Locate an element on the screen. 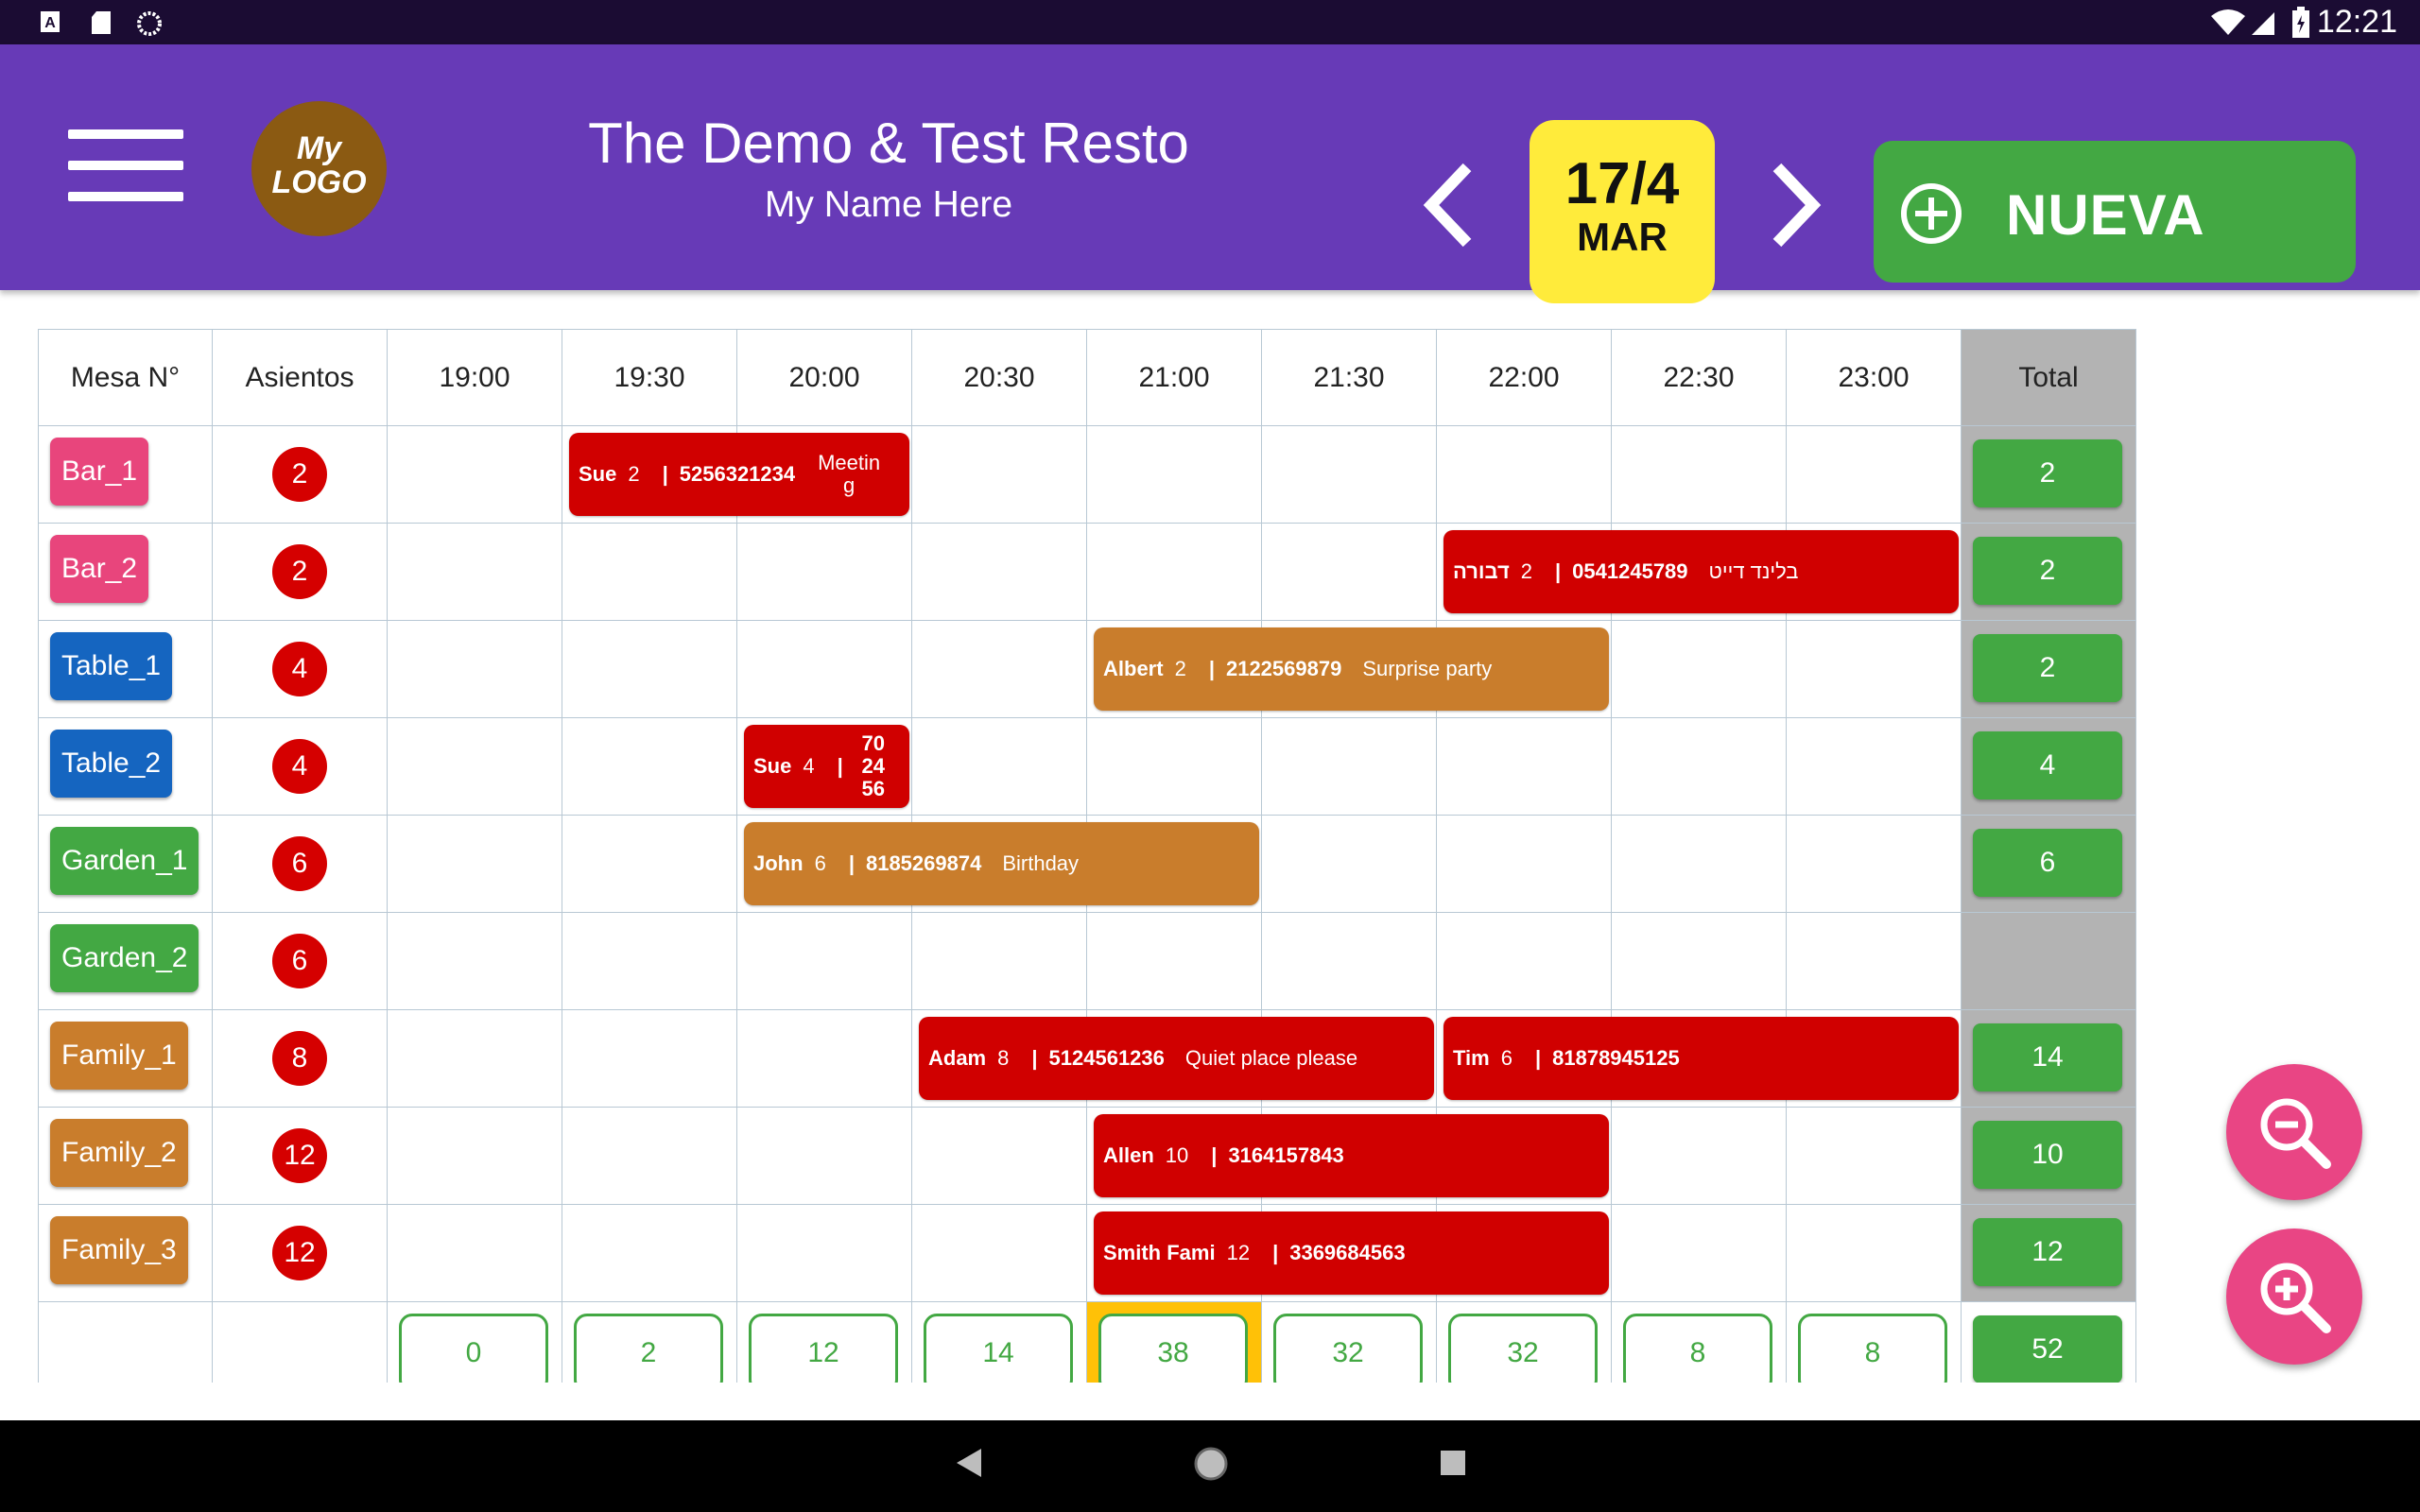 Image resolution: width=2420 pixels, height=1512 pixels. next-day-icon is located at coordinates (1793, 205).